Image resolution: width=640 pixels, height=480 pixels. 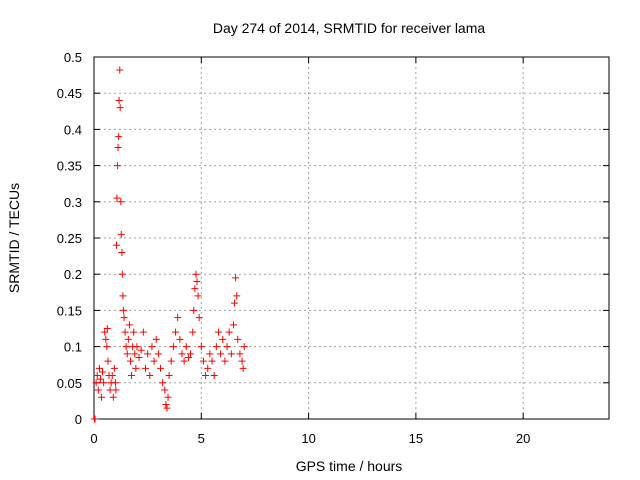 What do you see at coordinates (69, 383) in the screenshot?
I see `y-tick-label: 0.05` at bounding box center [69, 383].